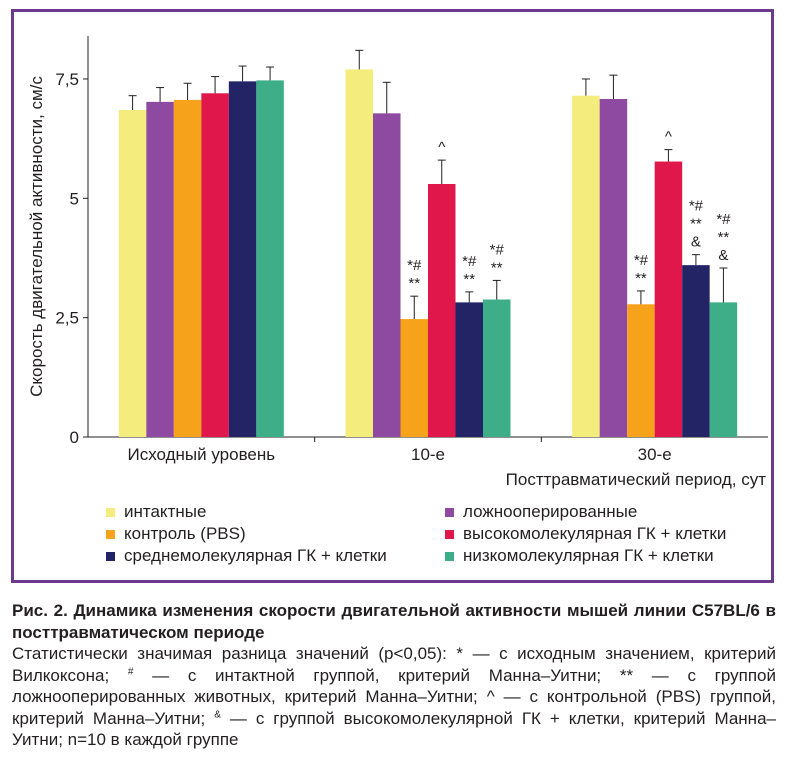 Image resolution: width=788 pixels, height=784 pixels. Describe the element at coordinates (67, 79) in the screenshot. I see `y-tick-label: 7,5` at that location.